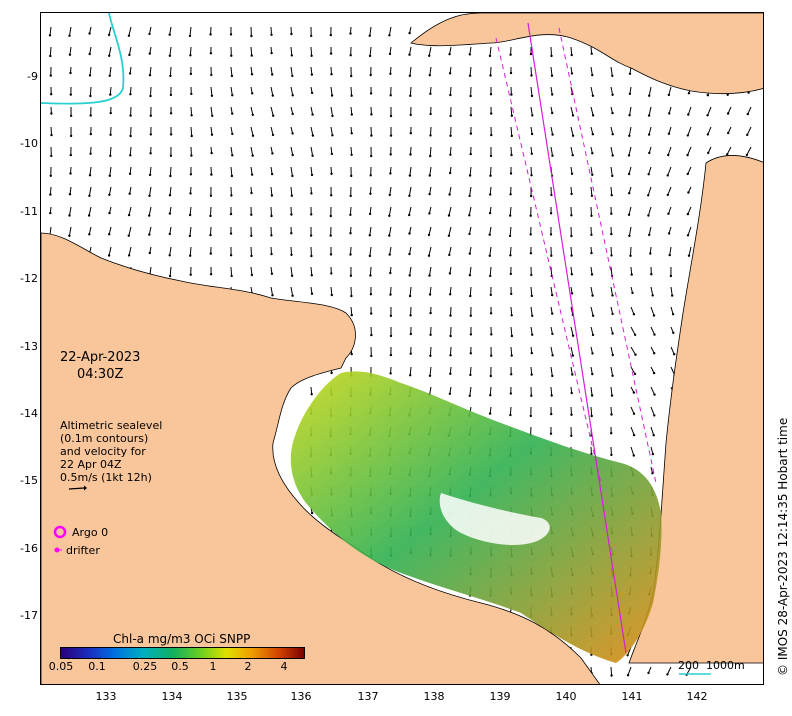 The image size is (792, 716). What do you see at coordinates (58, 550) in the screenshot?
I see `drifter-marker-icon` at bounding box center [58, 550].